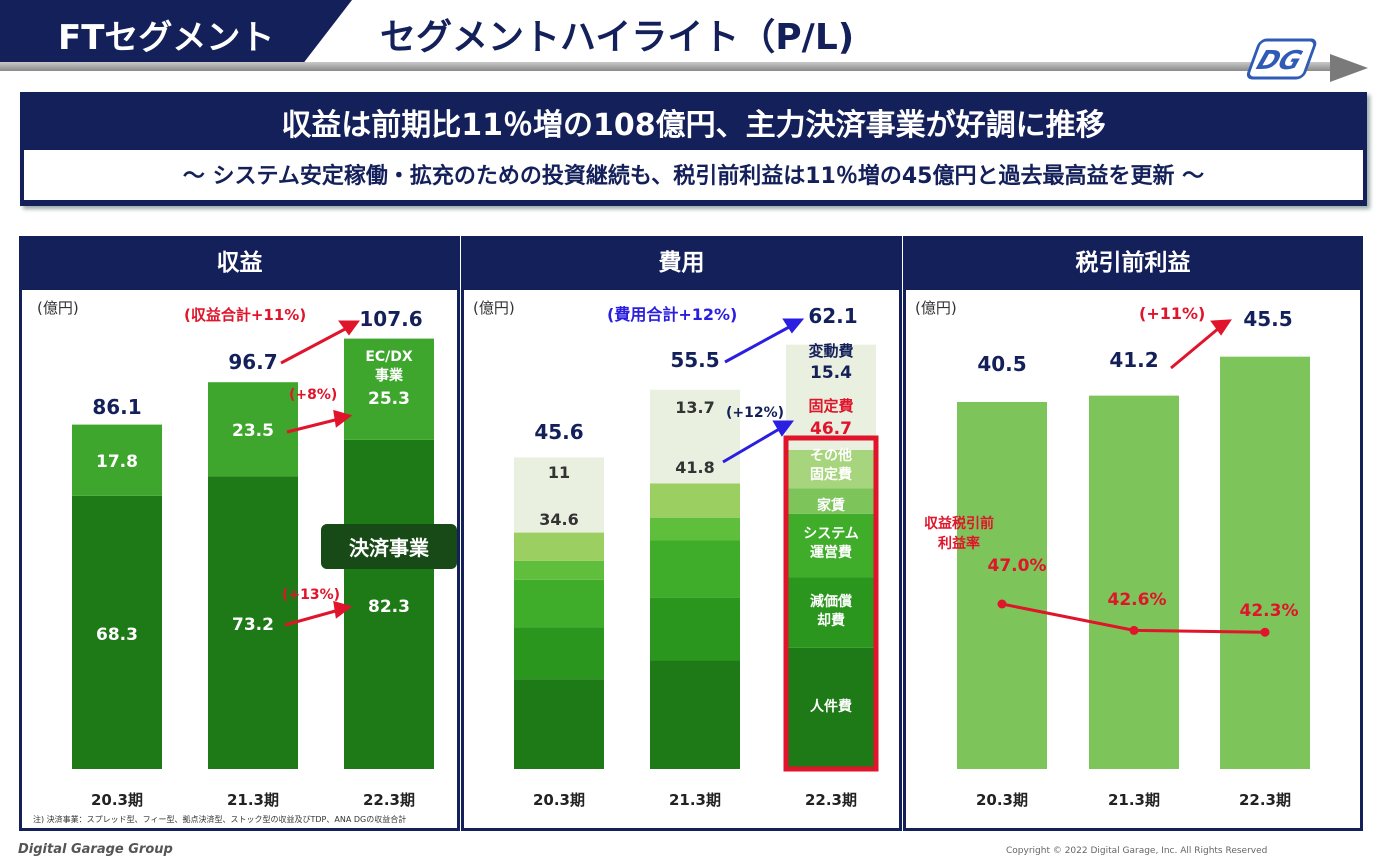 The height and width of the screenshot is (864, 1384). Describe the element at coordinates (559, 800) in the screenshot. I see `cost-xlabel-1: 20.3期` at that location.